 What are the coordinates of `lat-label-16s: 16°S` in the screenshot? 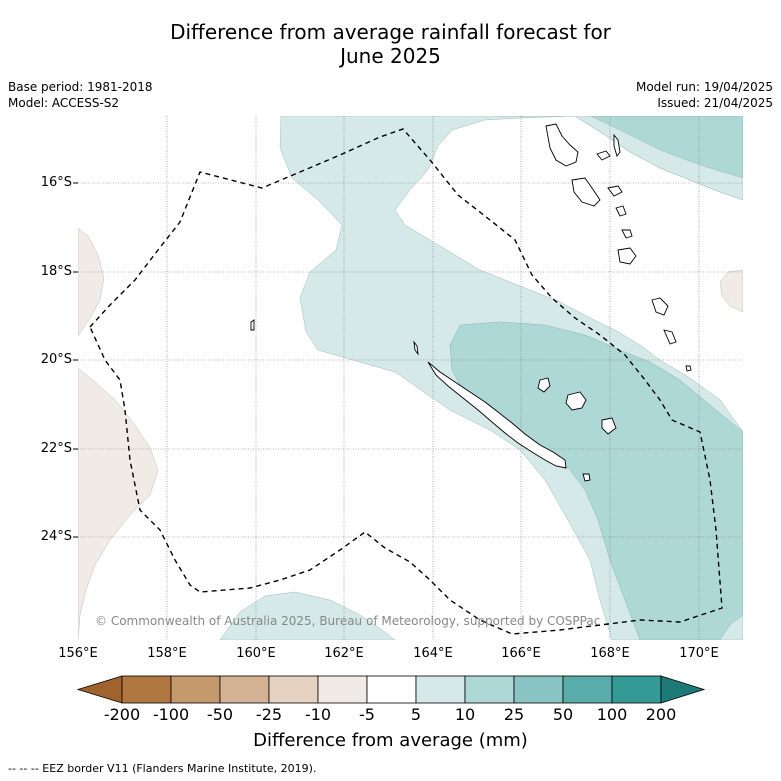 It's located at (56, 182).